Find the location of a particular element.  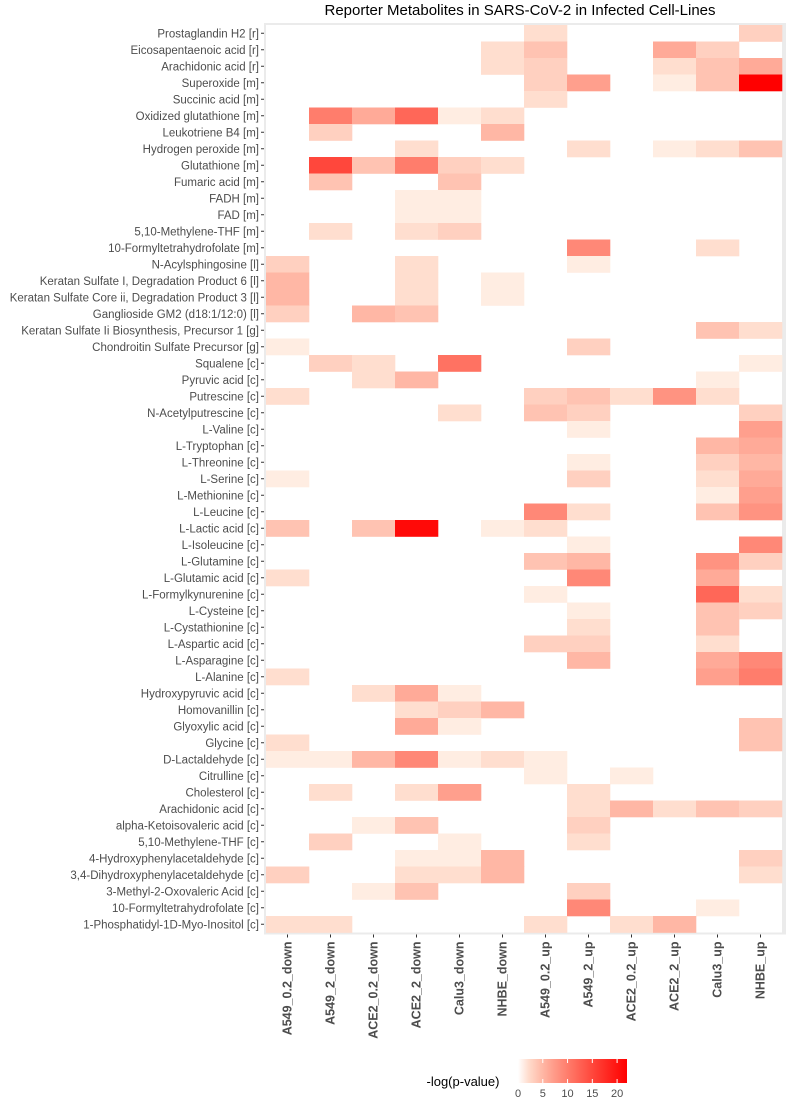

legend-colorbar is located at coordinates (572, 1071).